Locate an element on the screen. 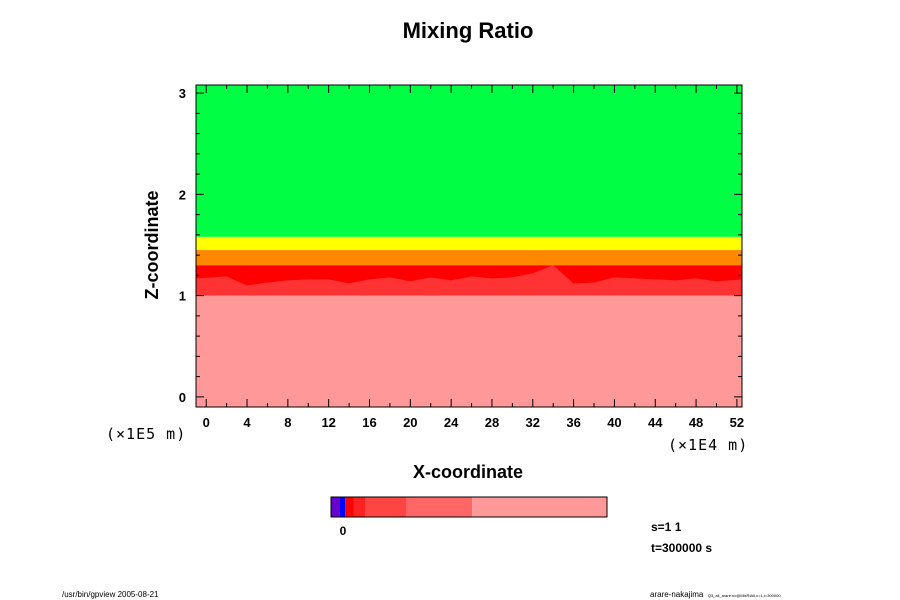  colorbar-frame is located at coordinates (469, 507).